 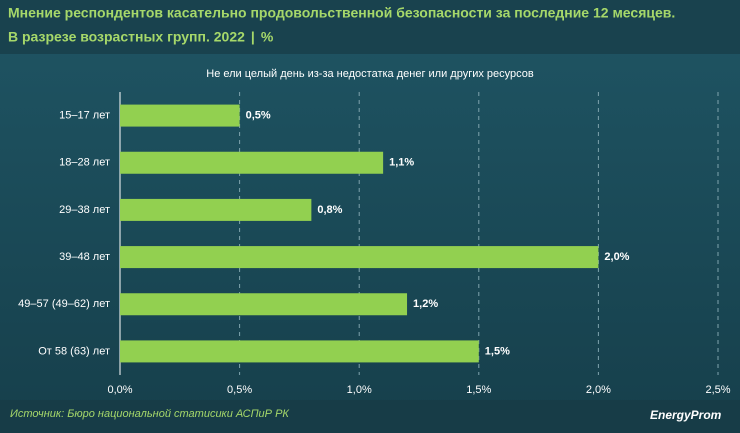 I want to click on x-tick-label: 2,5%, so click(x=717, y=390).